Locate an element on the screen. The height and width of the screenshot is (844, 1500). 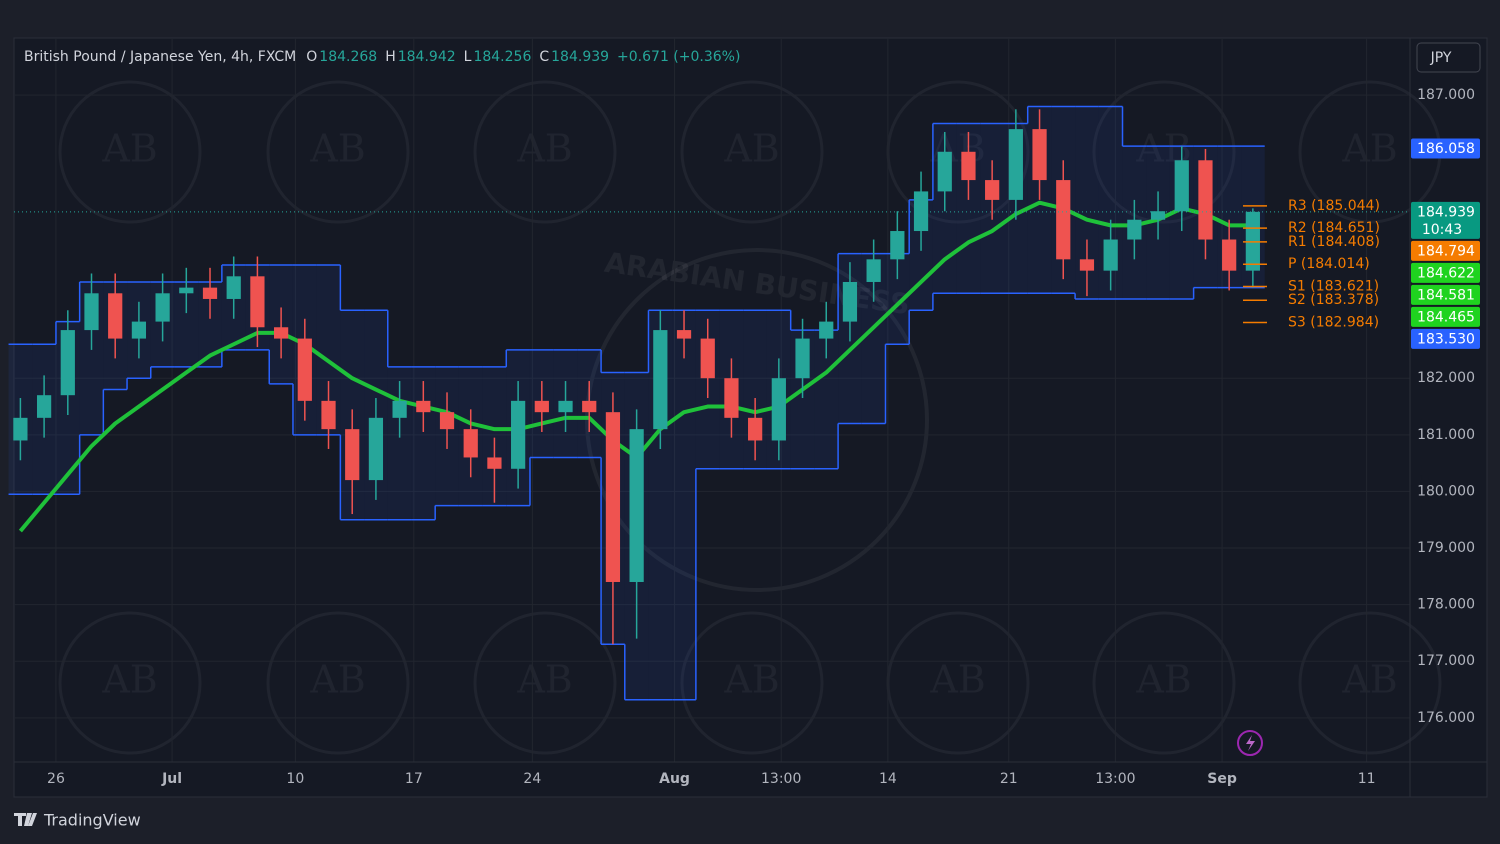
price-marker-label: 184.794 is located at coordinates (1446, 251).